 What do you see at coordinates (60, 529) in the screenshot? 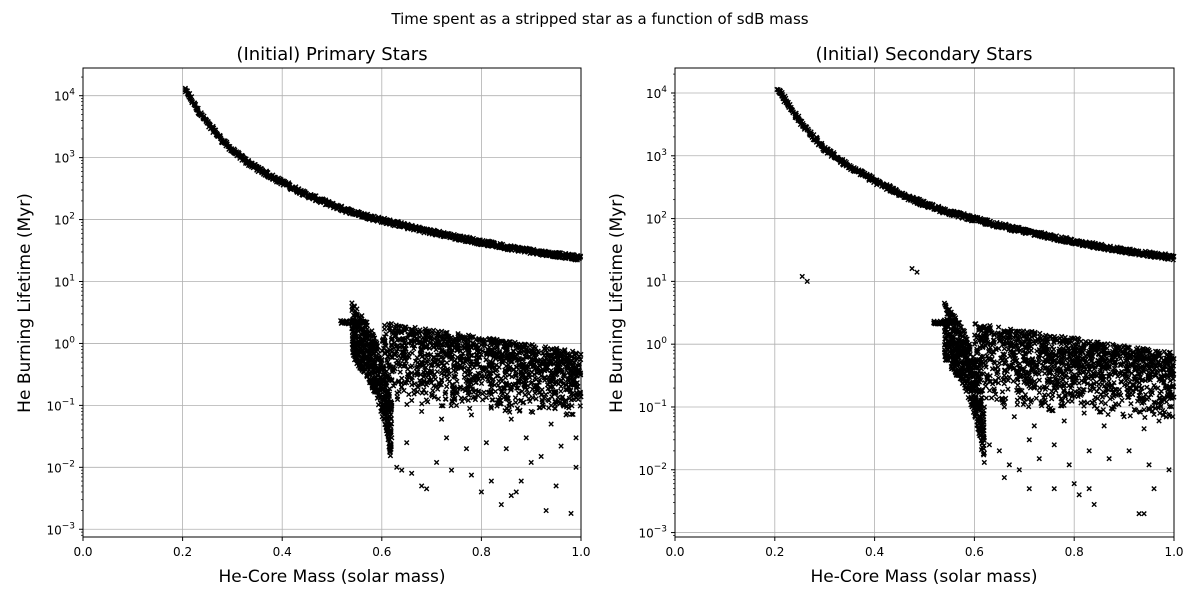
I see `primary-y-tick-label: 10⁻³` at bounding box center [60, 529].